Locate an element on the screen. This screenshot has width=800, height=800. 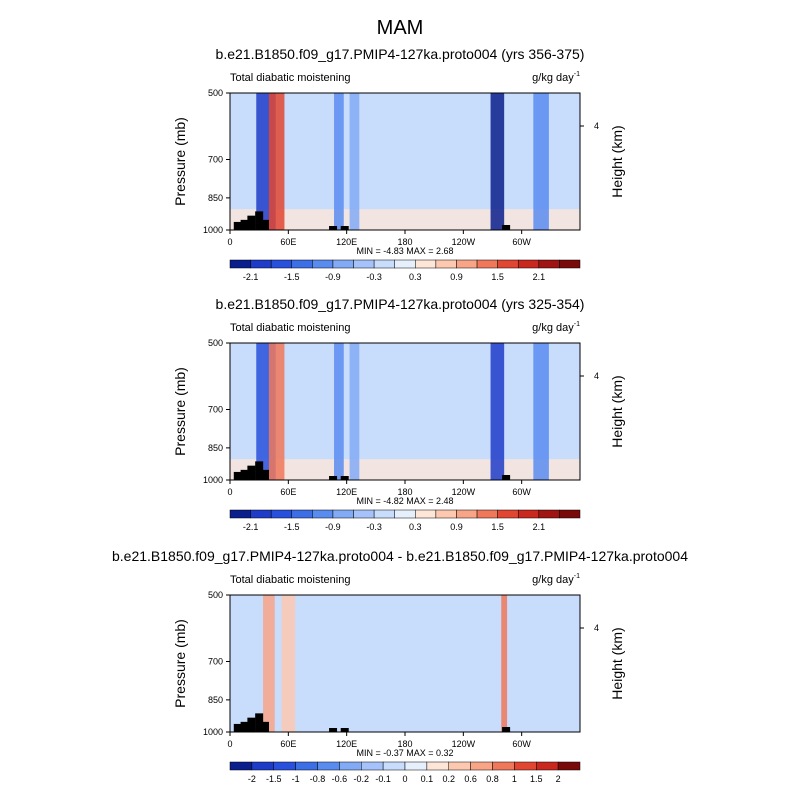
x-tick-label: 60E is located at coordinates (288, 744).